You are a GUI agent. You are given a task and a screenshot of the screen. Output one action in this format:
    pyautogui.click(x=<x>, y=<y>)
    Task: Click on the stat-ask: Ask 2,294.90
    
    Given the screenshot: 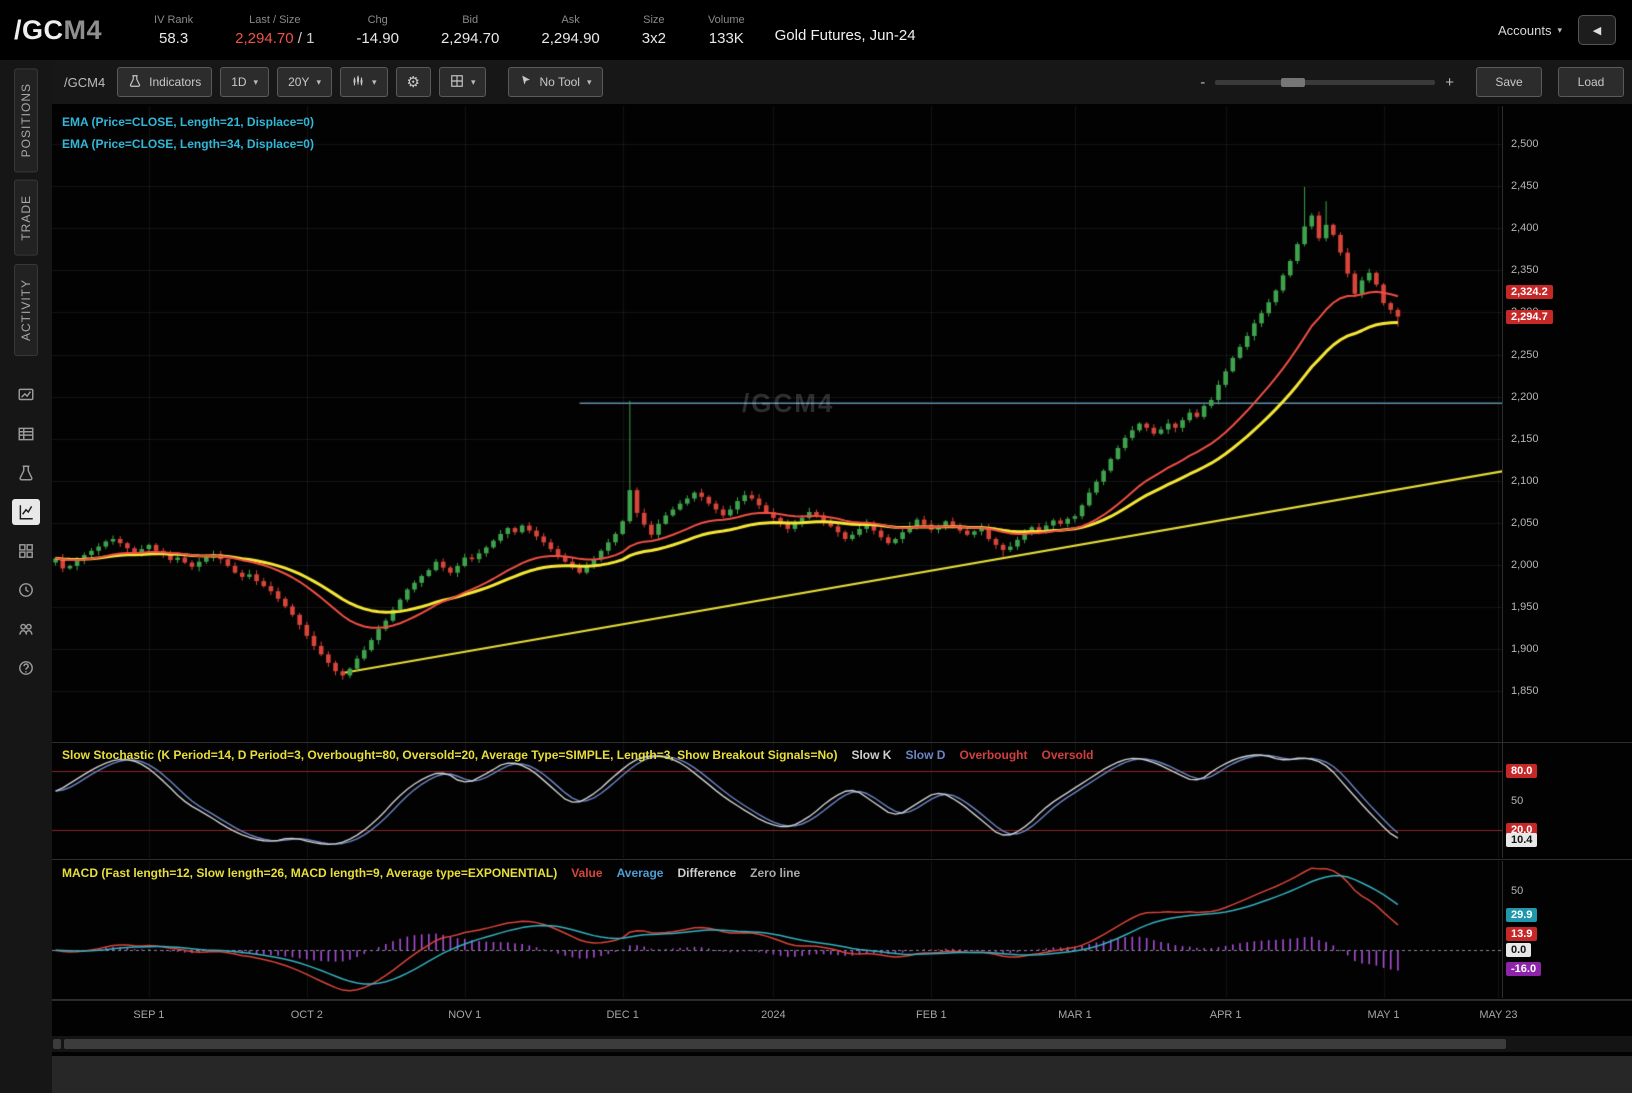 What is the action you would take?
    pyautogui.click(x=570, y=30)
    